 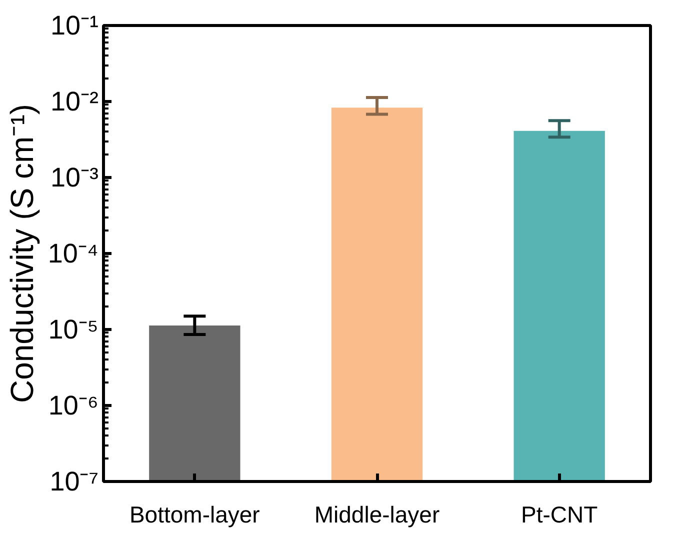 I want to click on x-tick-label: Bottom-layer, so click(x=194, y=515).